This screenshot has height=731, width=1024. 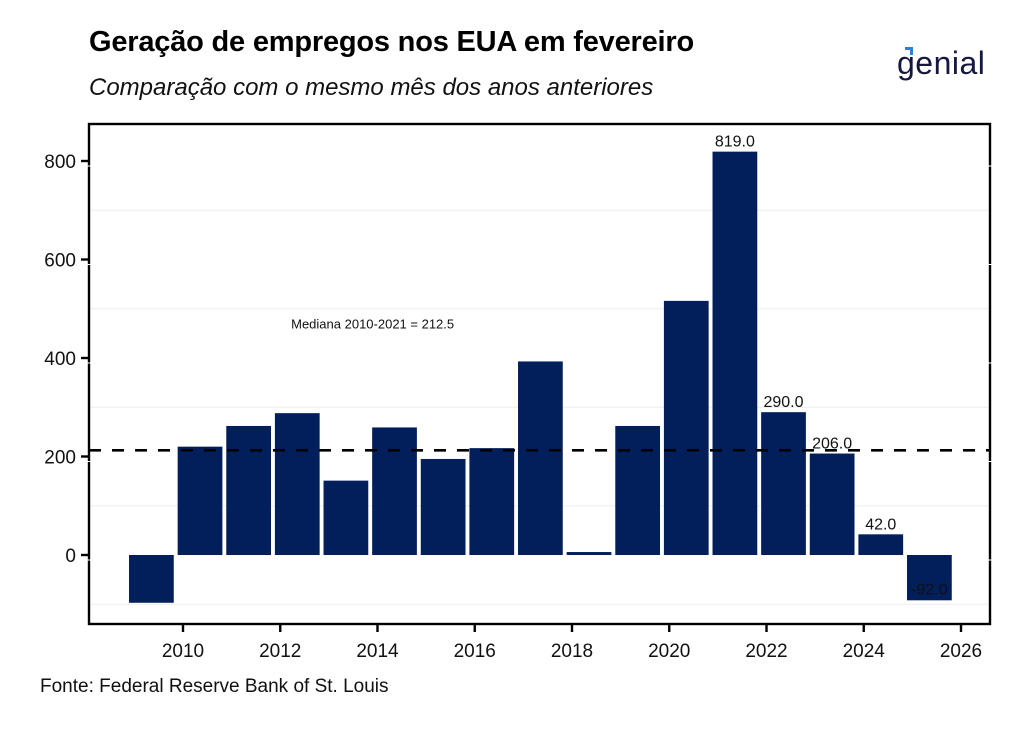 I want to click on bar-2012, so click(x=297, y=484).